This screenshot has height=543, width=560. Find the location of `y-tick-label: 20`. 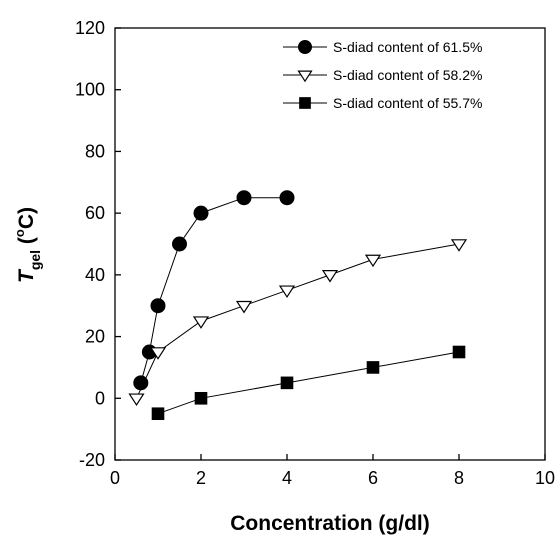

y-tick-label: 20 is located at coordinates (95, 337).